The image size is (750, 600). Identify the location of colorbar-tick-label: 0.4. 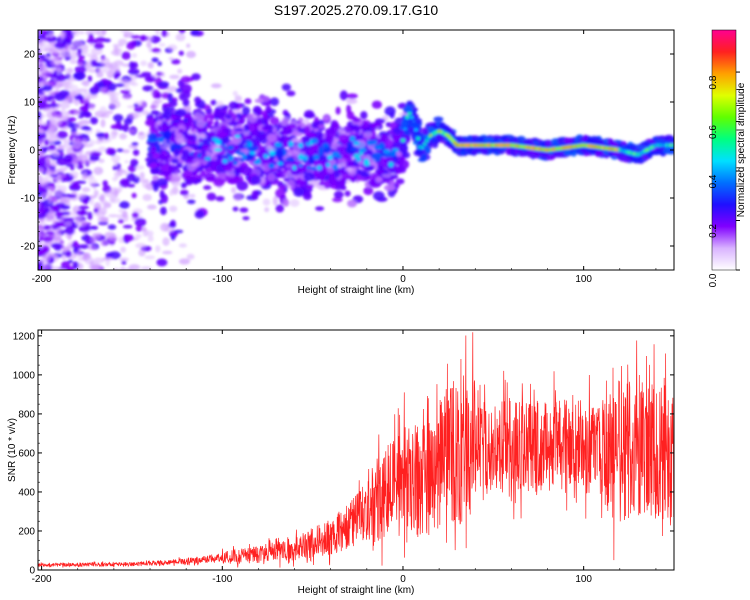
(713, 181).